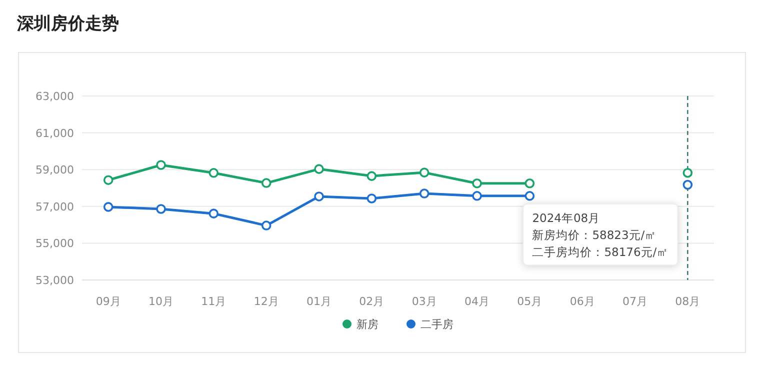 The height and width of the screenshot is (365, 758). What do you see at coordinates (55, 170) in the screenshot?
I see `y-tick-label: 59,000` at bounding box center [55, 170].